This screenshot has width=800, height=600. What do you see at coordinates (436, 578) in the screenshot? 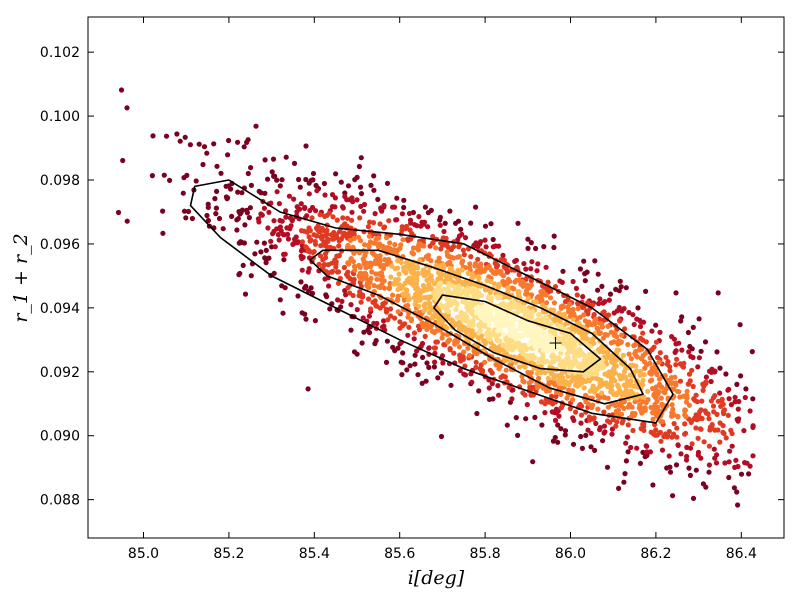
I see `x-axis-label: i[deg]` at bounding box center [436, 578].